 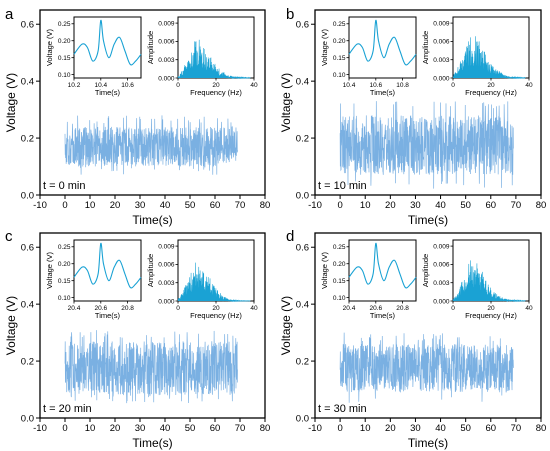 What do you see at coordinates (290, 14) in the screenshot?
I see `panel-letter: b` at bounding box center [290, 14].